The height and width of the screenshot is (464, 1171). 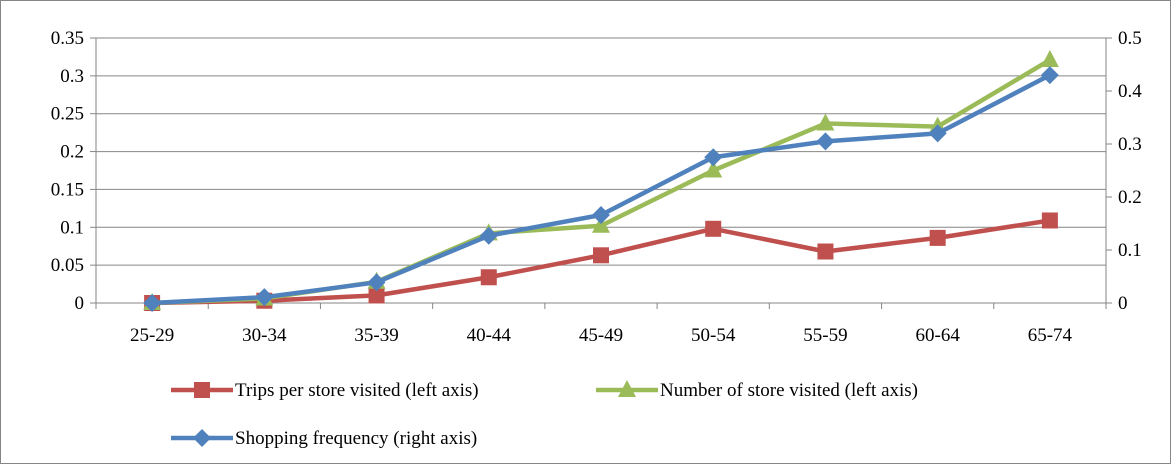 What do you see at coordinates (357, 390) in the screenshot?
I see `legend-label: Trips per store visited (left axis)` at bounding box center [357, 390].